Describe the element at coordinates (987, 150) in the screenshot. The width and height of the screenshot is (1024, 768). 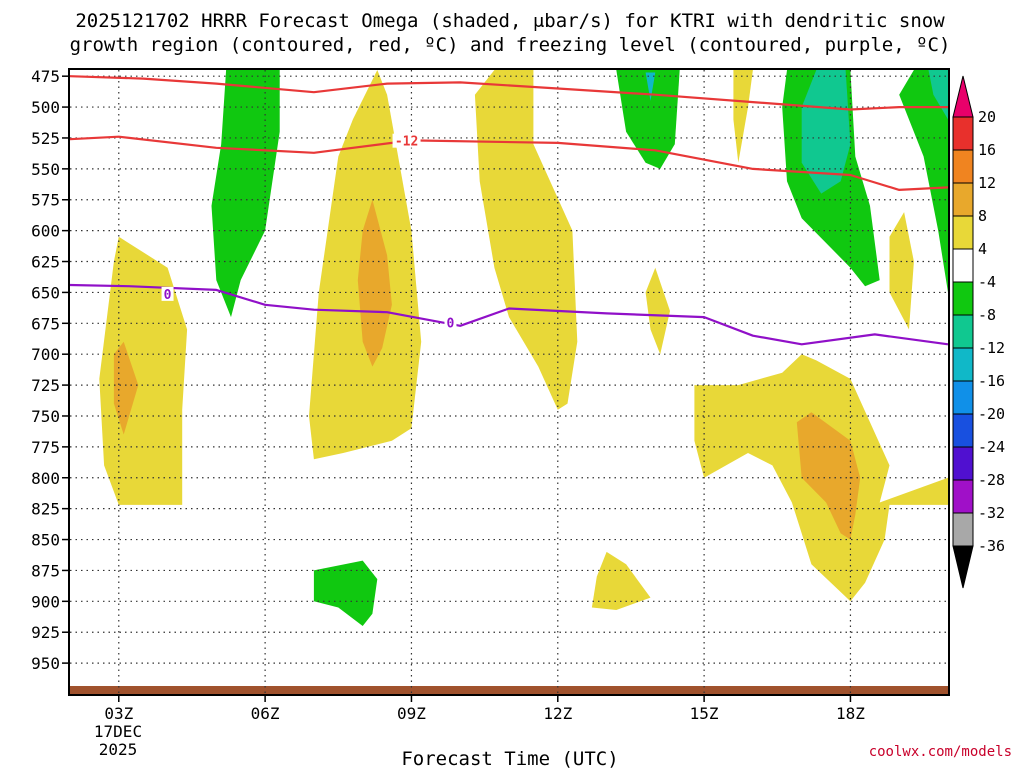
I see `colorbar-tick-1: 16` at that location.